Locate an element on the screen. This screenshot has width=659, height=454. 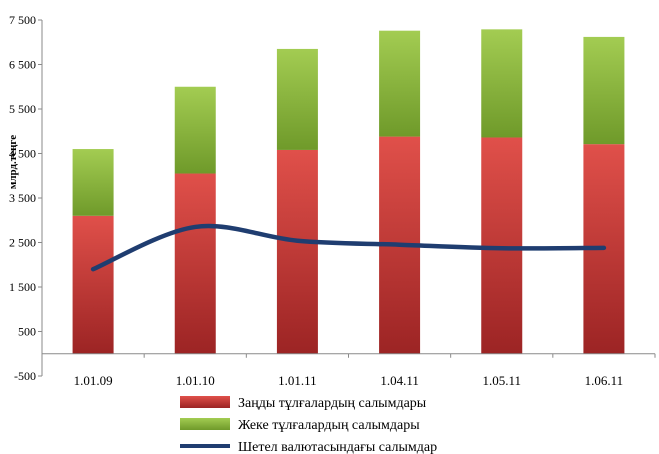
legend-swatch-individuals is located at coordinates (205, 424).